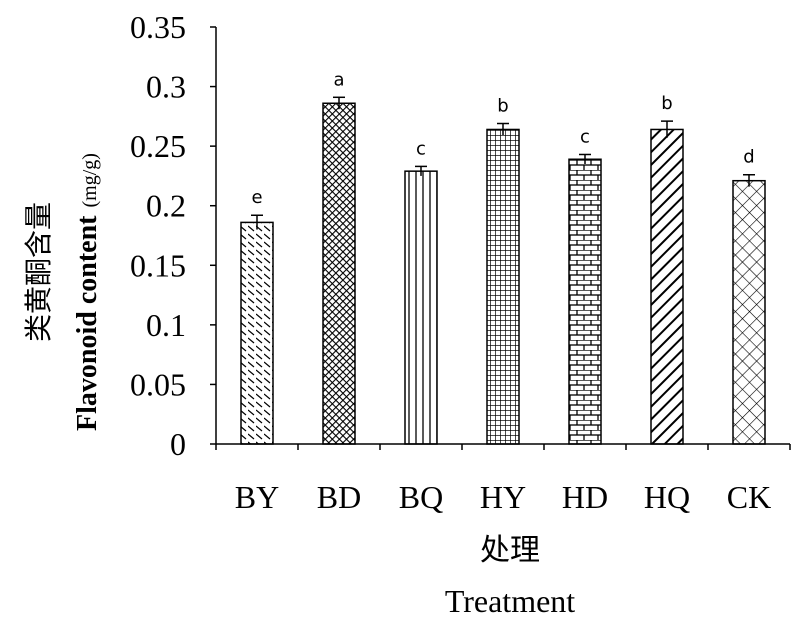 The image size is (800, 631). I want to click on significance-label: e, so click(256, 197).